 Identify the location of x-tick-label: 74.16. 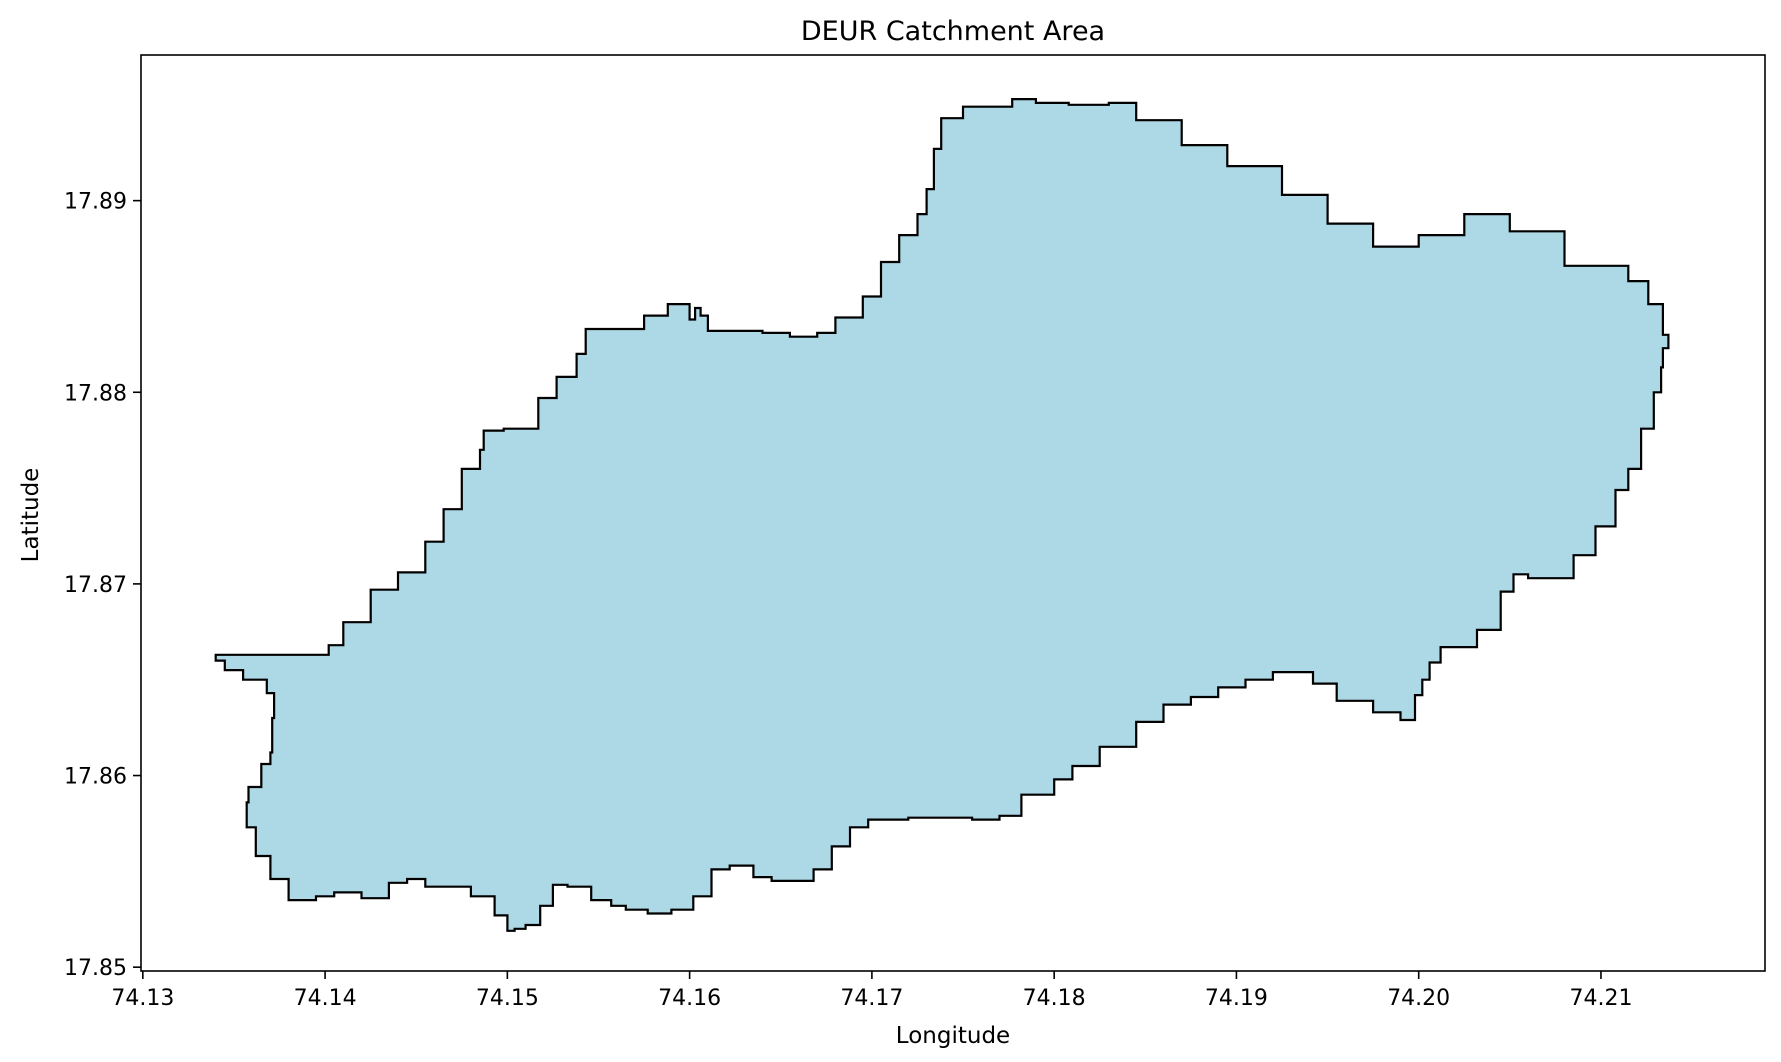
(689, 998).